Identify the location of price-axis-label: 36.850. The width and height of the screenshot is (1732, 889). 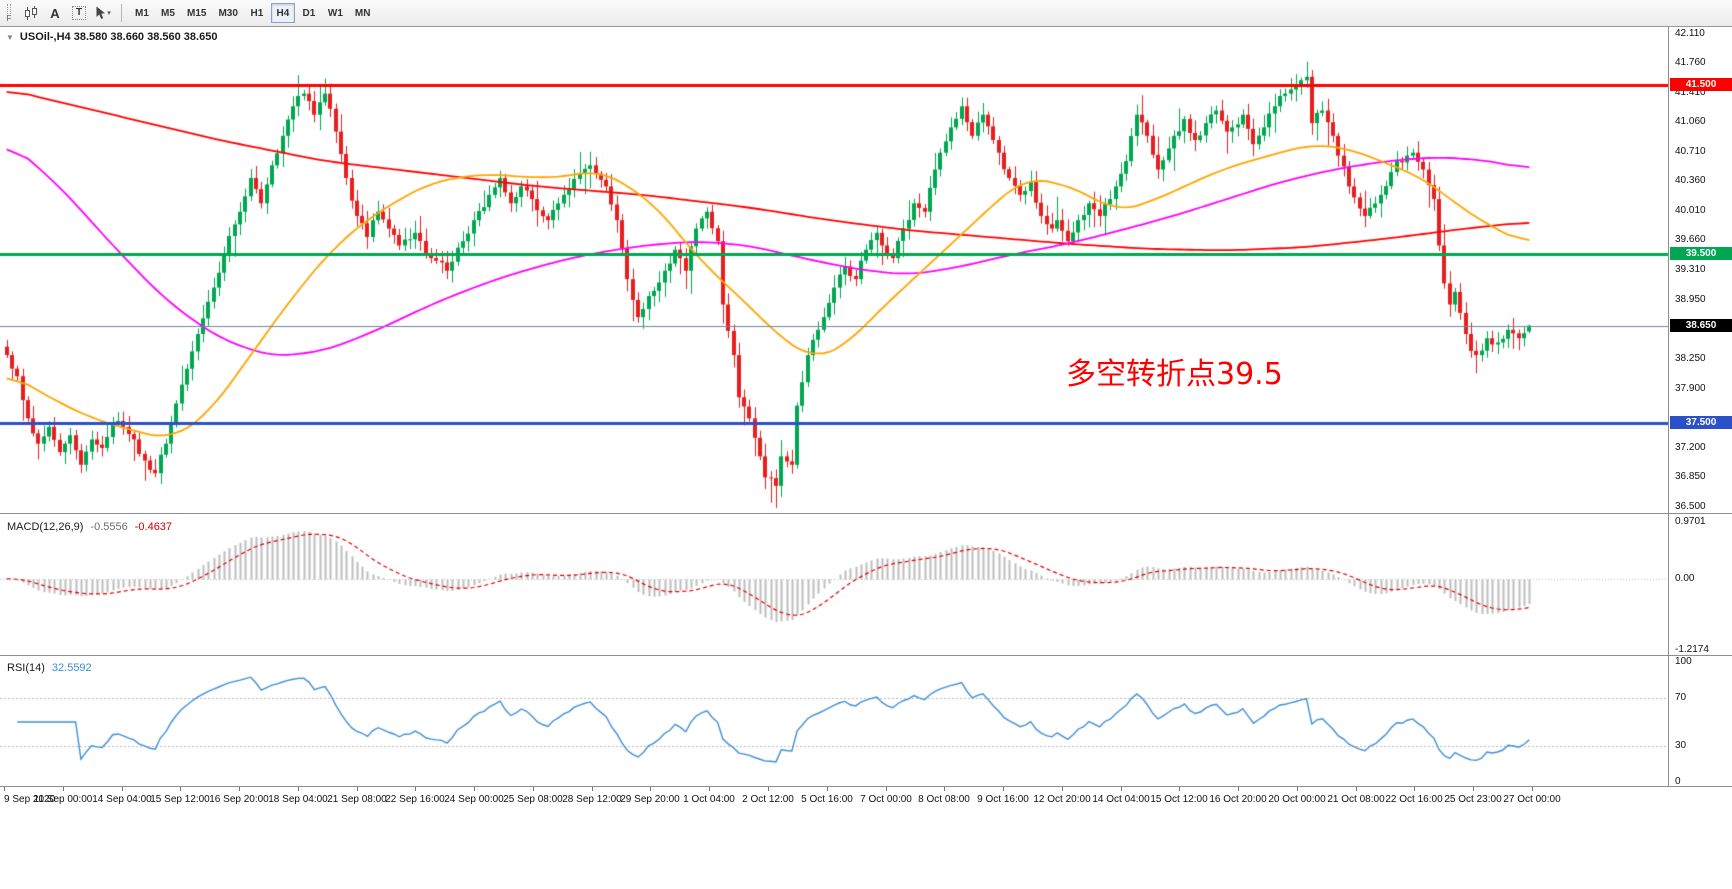
(1690, 477).